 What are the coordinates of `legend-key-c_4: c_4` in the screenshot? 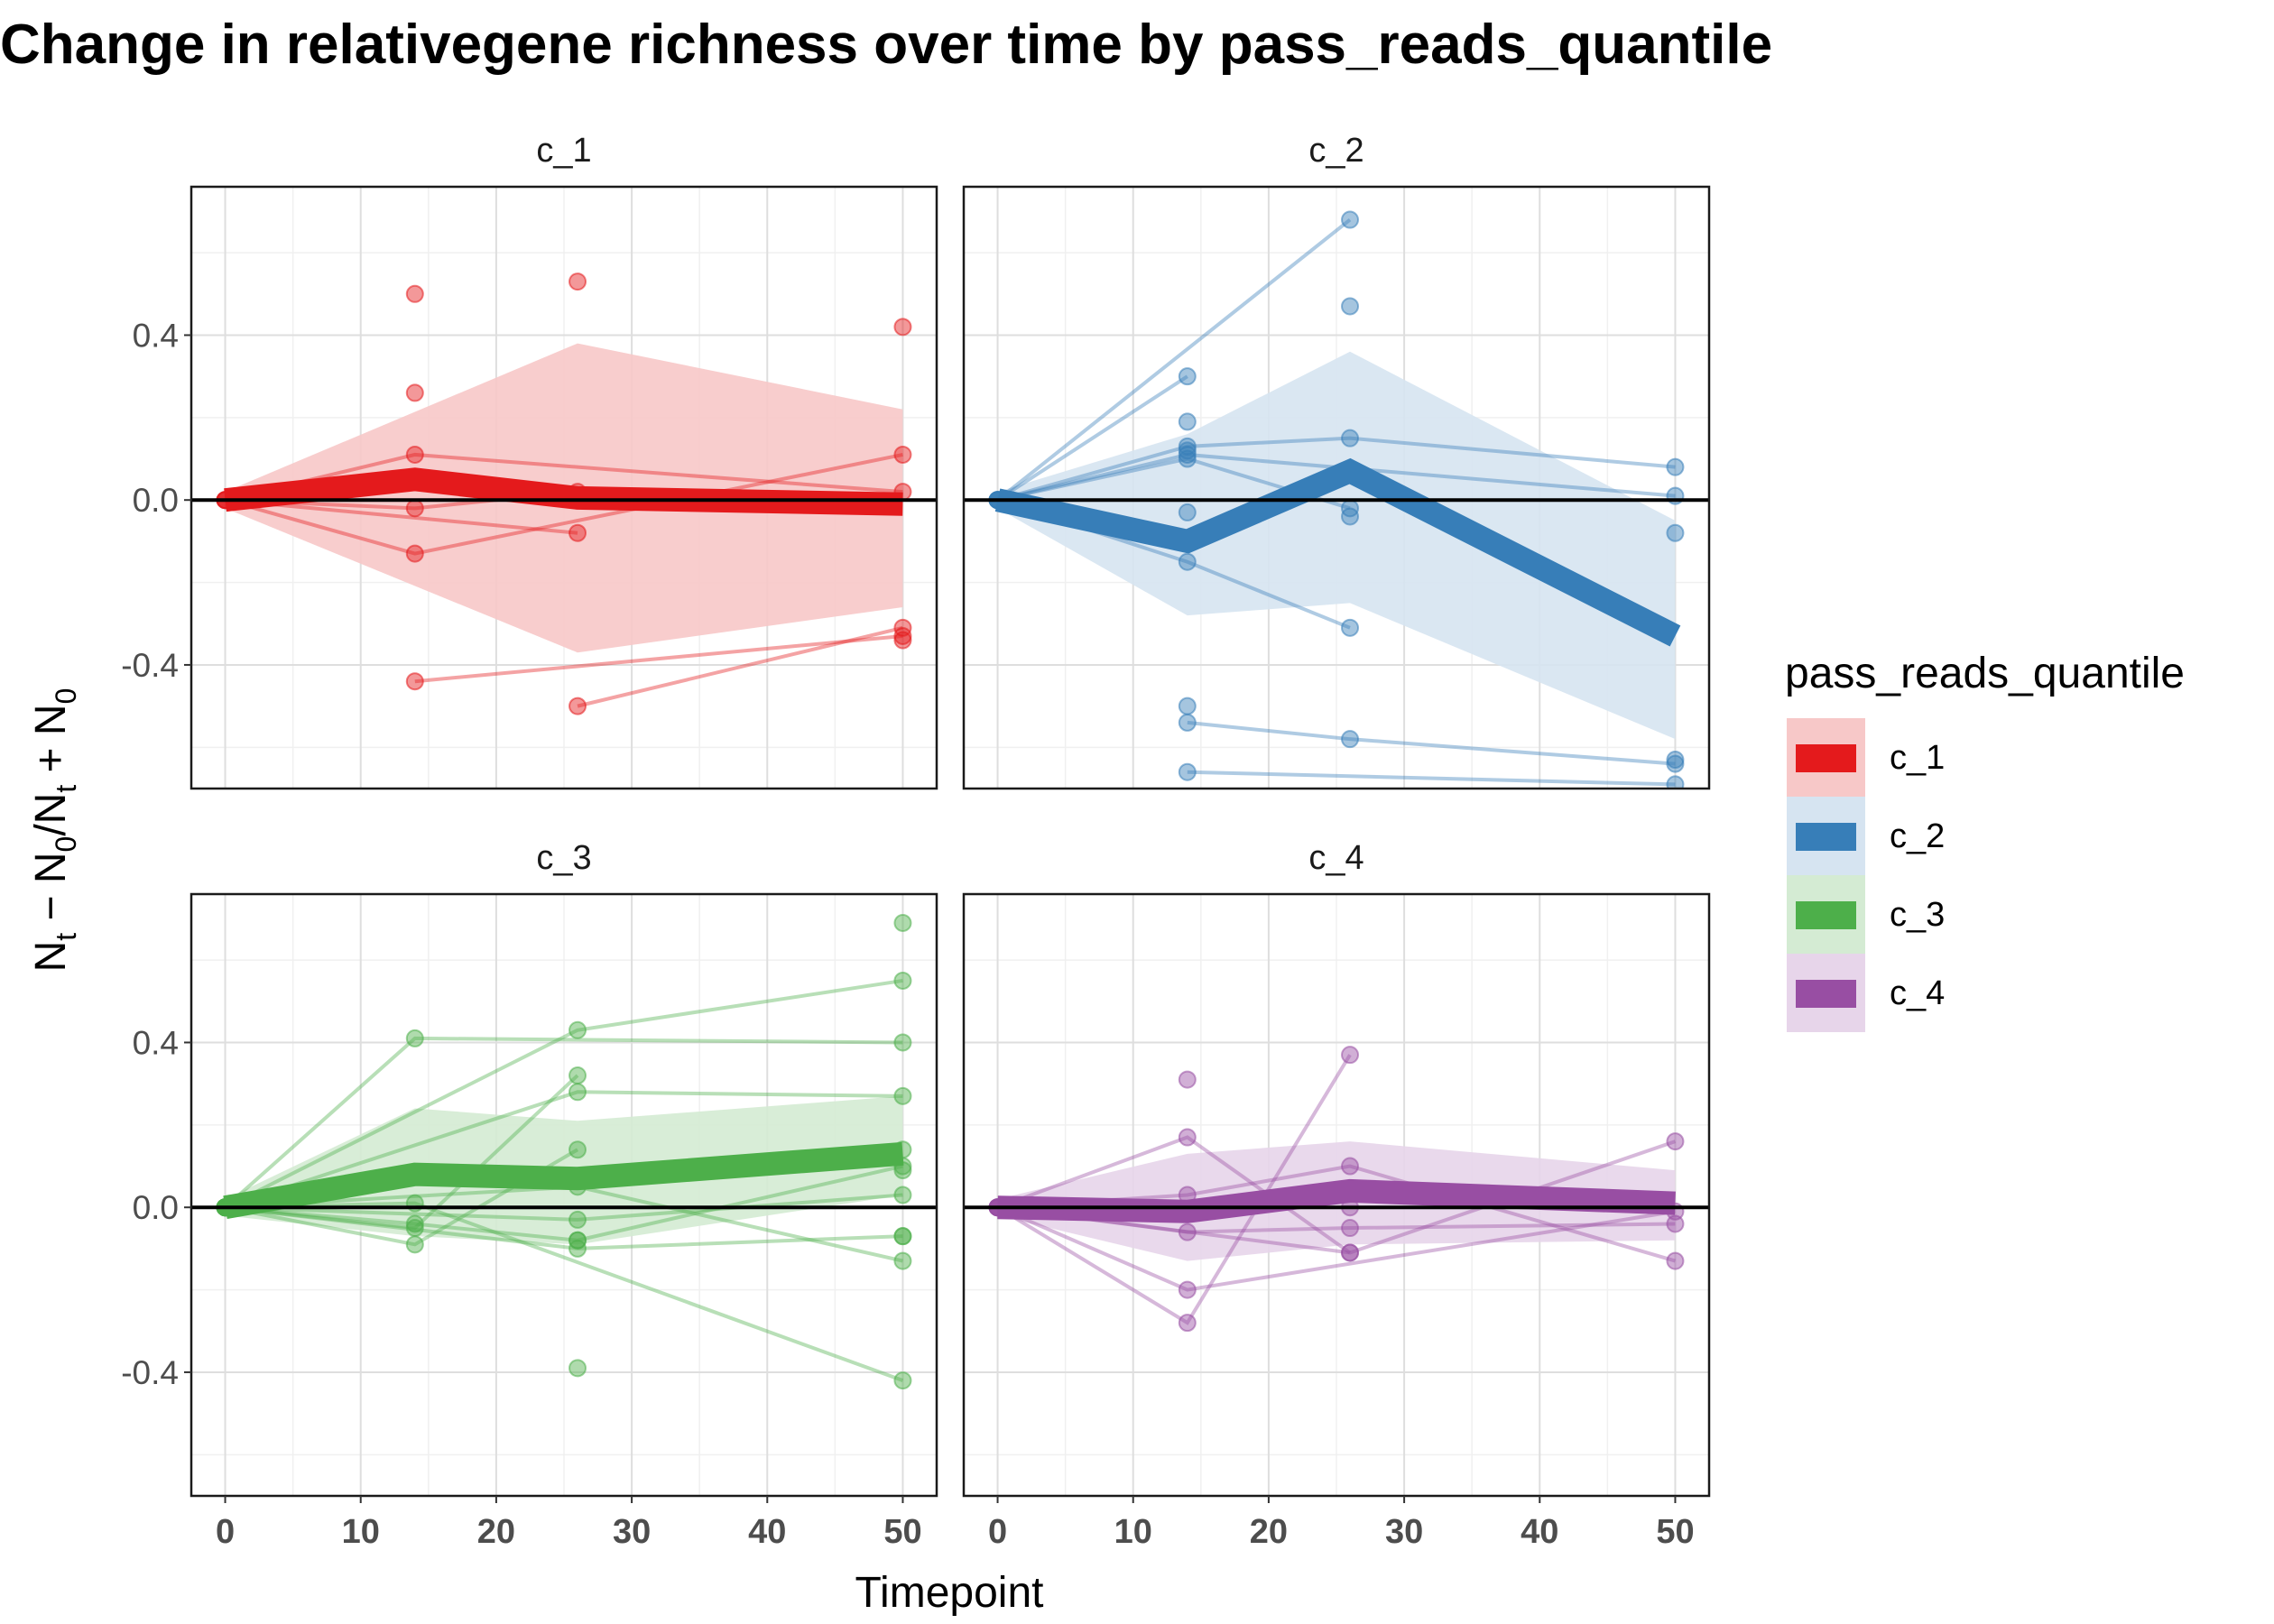 It's located at (1866, 993).